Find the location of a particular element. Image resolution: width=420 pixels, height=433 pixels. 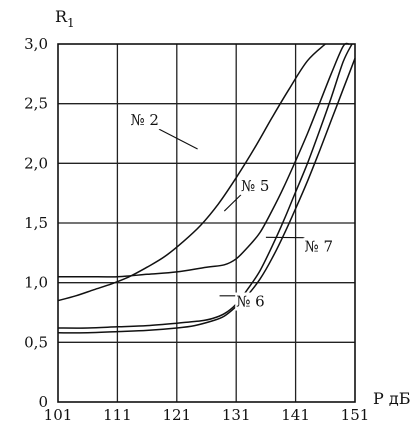

x-tick-label-141: 141 is located at coordinates (295, 415).